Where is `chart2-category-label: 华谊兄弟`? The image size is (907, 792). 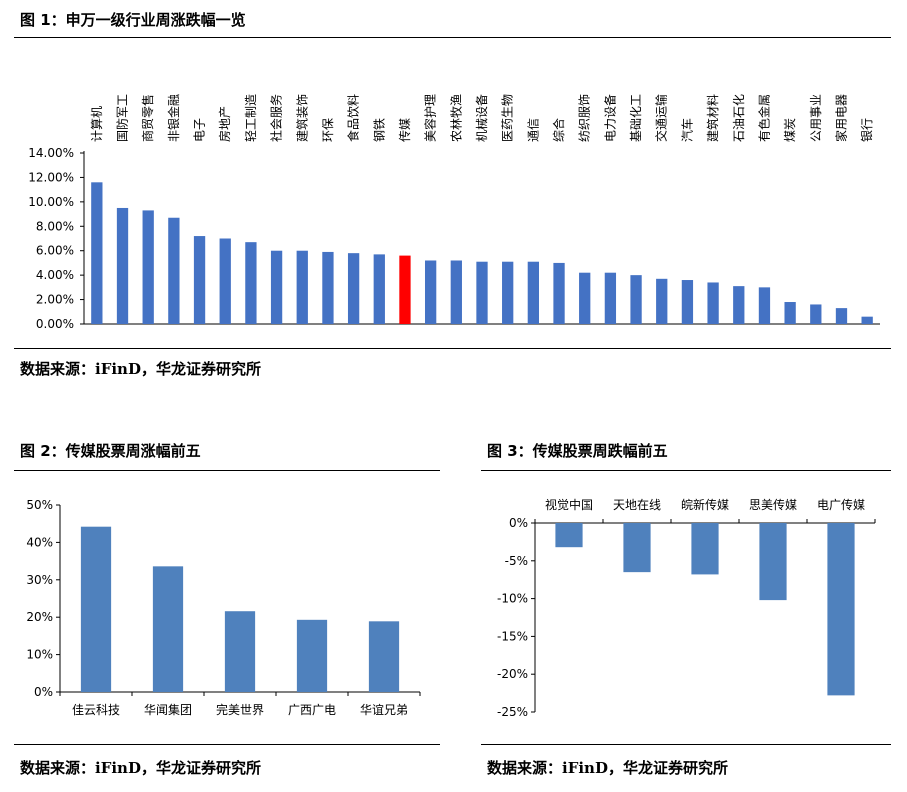
chart2-category-label: 华谊兄弟 is located at coordinates (384, 709).